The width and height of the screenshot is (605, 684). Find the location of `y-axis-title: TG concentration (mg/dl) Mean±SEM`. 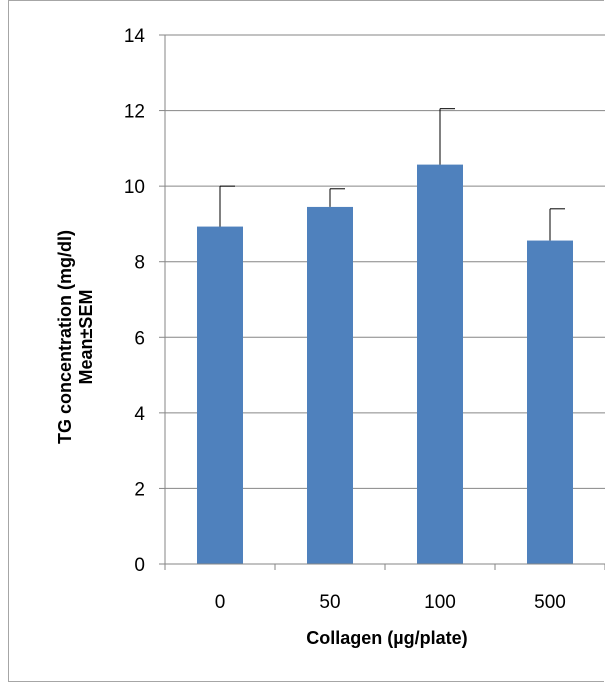

y-axis-title: TG concentration (mg/dl) Mean±SEM is located at coordinates (75, 337).